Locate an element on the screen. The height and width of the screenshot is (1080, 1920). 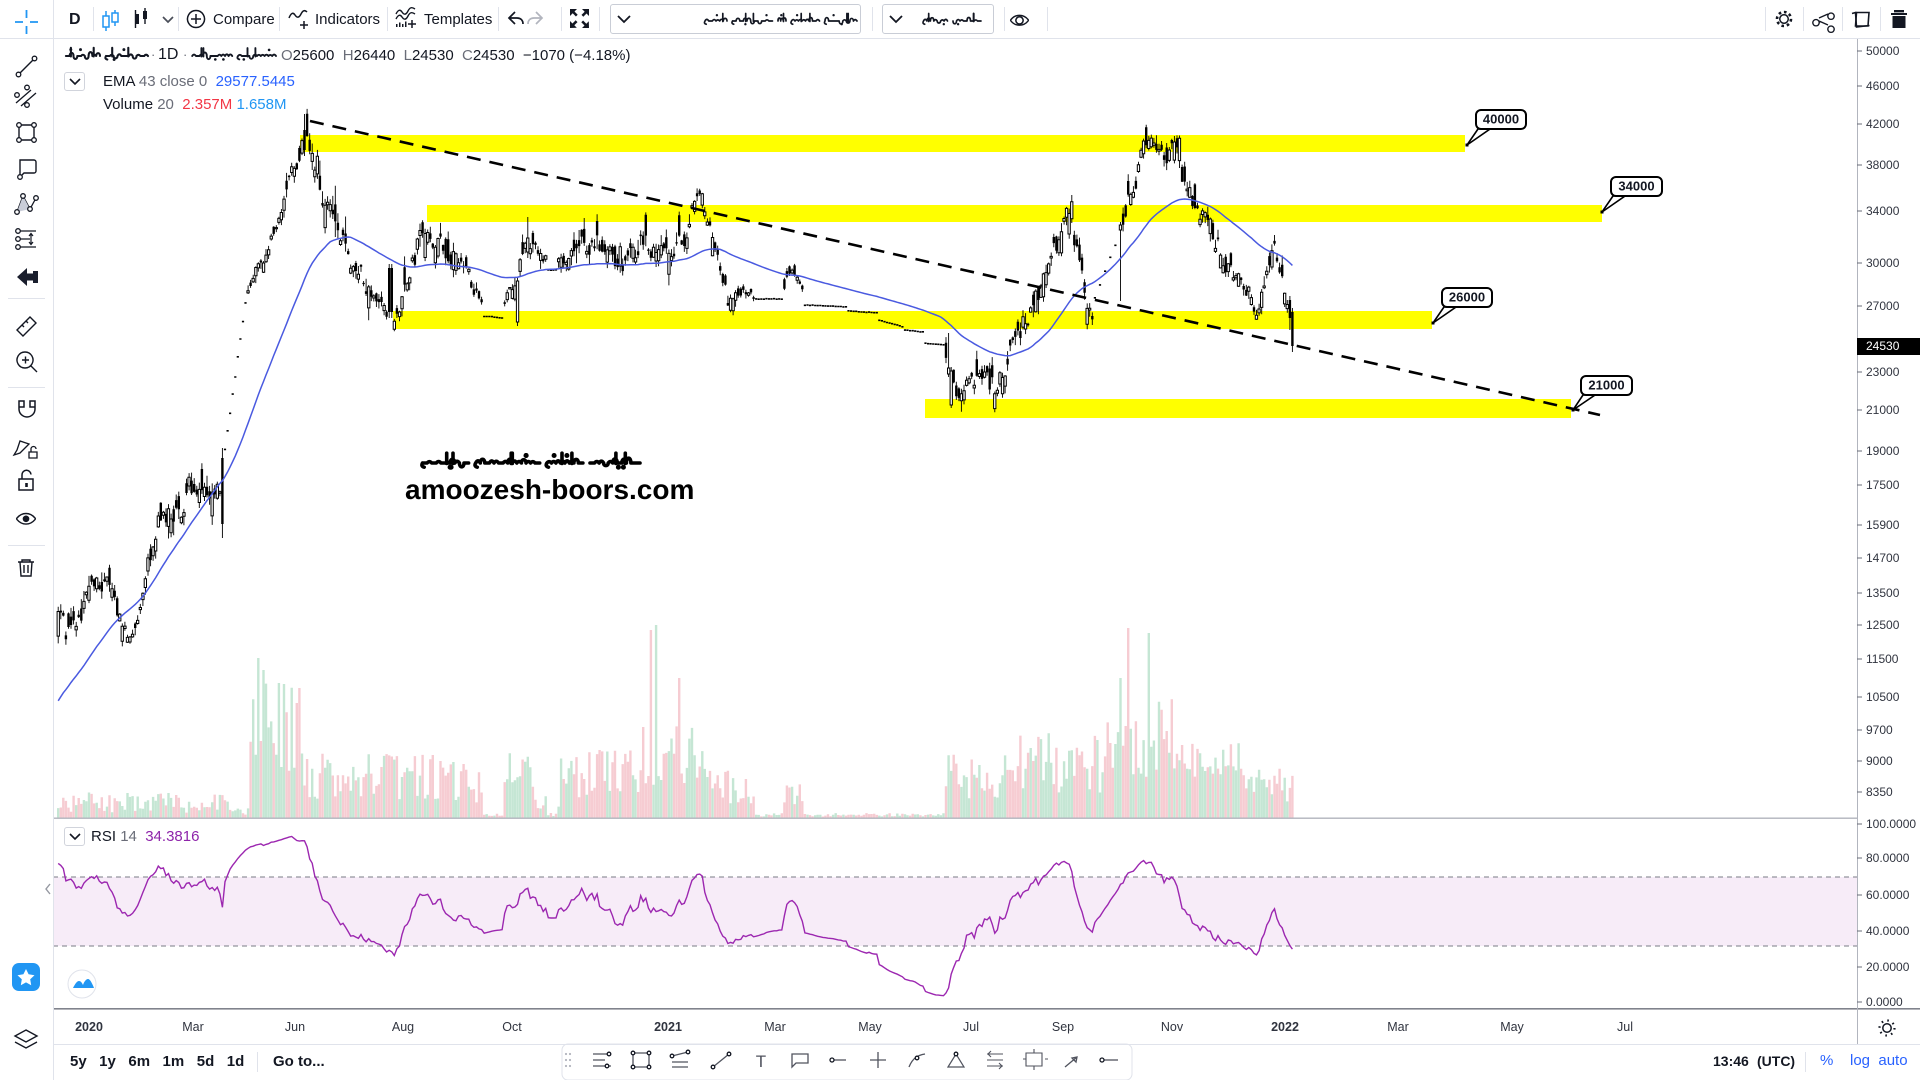
svg-text: 40000 is located at coordinates (1501, 119).